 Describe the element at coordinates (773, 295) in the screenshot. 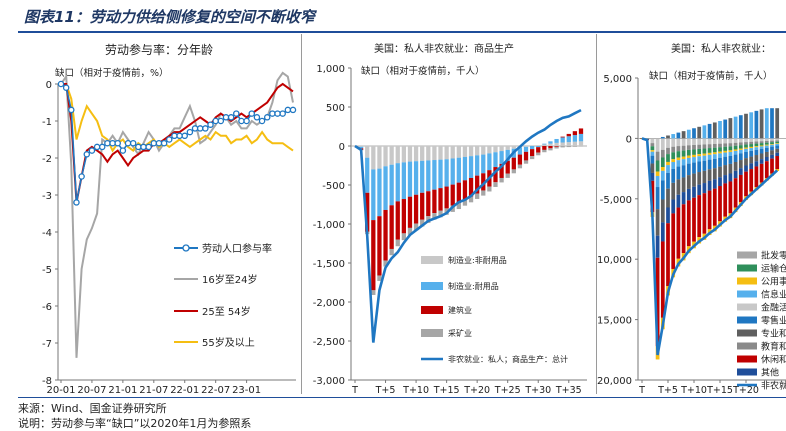

I see `legend-label: 信息业` at that location.